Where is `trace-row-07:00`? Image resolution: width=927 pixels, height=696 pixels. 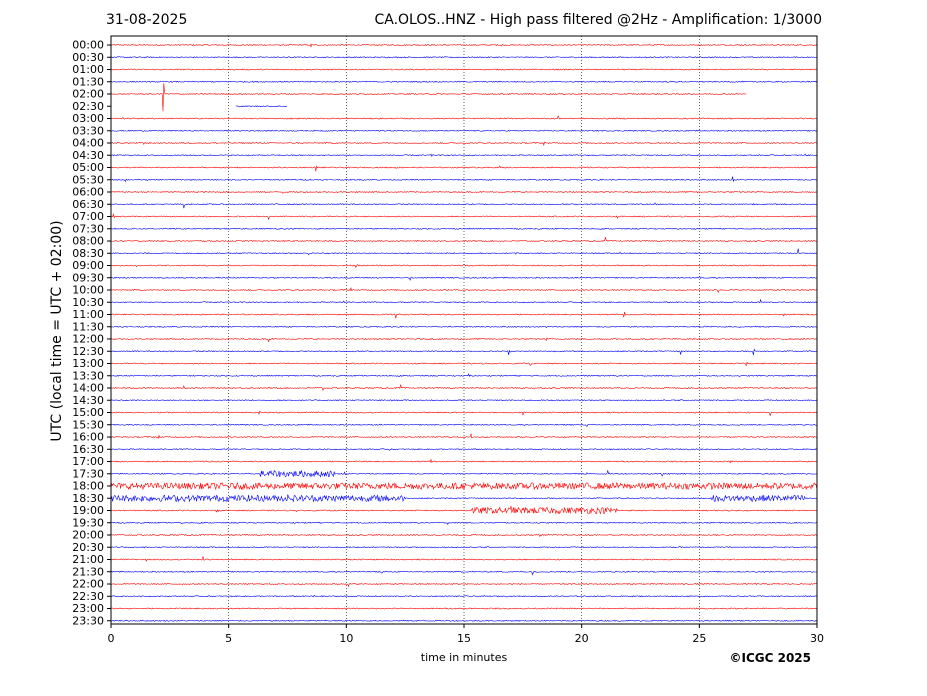 trace-row-07:00 is located at coordinates (463, 217).